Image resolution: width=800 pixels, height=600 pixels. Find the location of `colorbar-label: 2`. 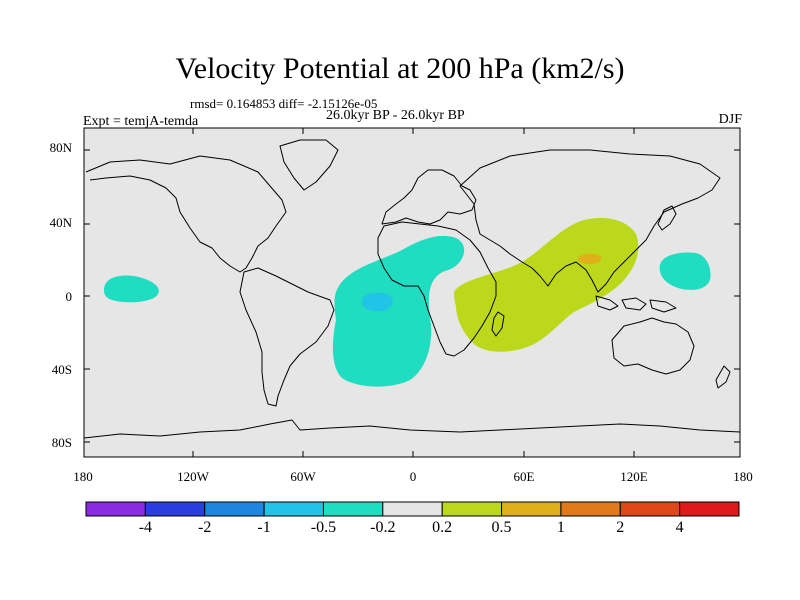

colorbar-label: 2 is located at coordinates (620, 527).